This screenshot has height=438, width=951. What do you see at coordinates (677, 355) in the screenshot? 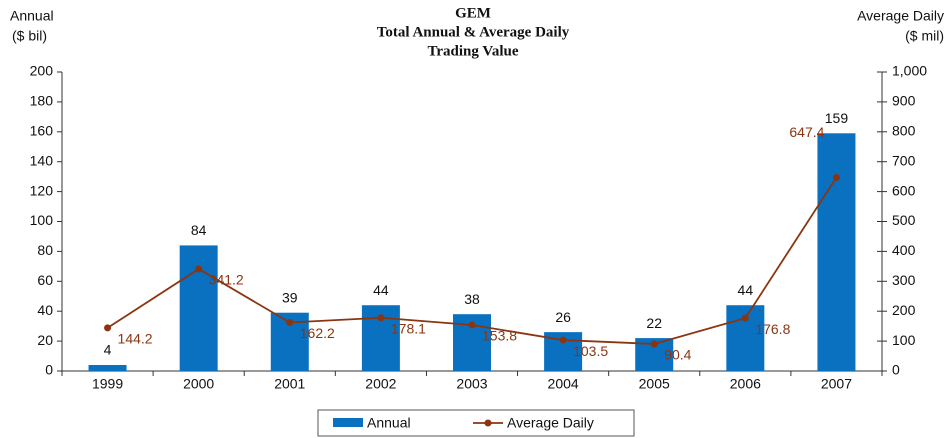
I see `line-value-label: 90.4` at bounding box center [677, 355].